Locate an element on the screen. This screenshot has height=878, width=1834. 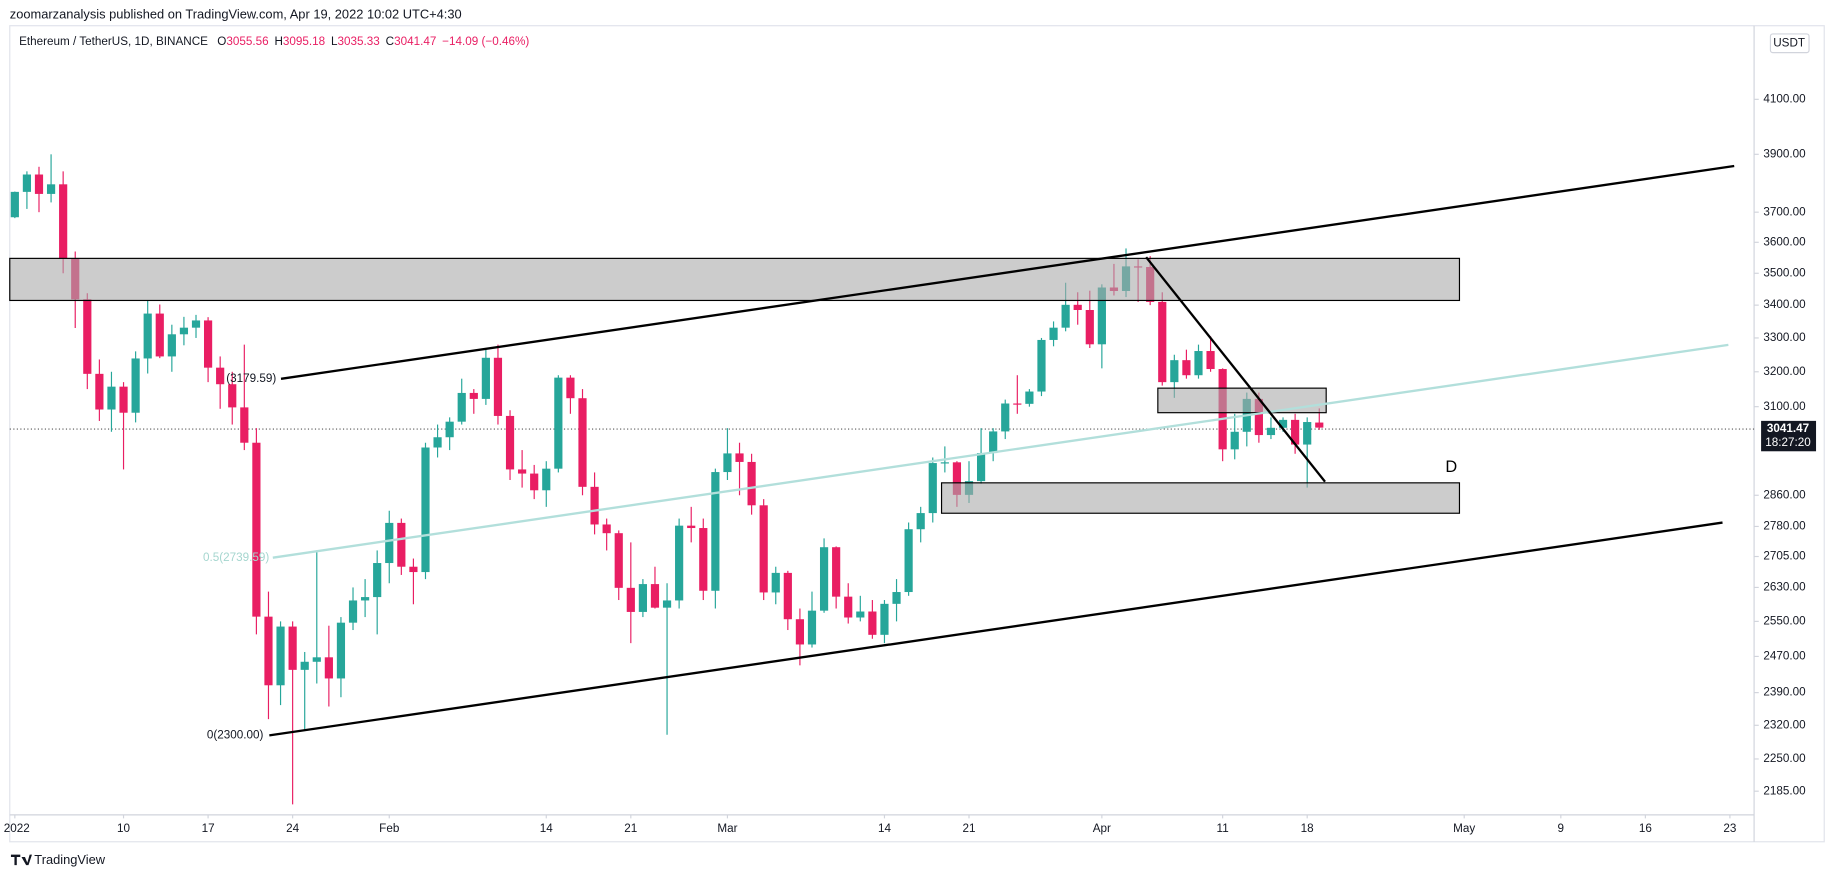
symbol-title: Ethereum / TetherUS, 1D, BINANCE is located at coordinates (113, 41).